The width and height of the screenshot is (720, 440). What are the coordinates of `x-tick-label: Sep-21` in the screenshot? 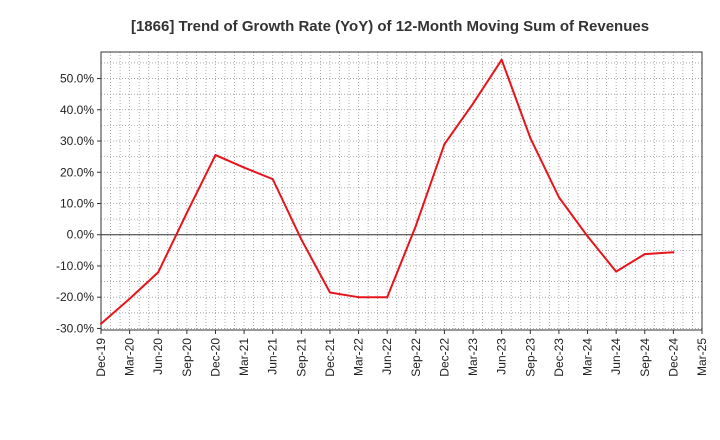 It's located at (301, 357).